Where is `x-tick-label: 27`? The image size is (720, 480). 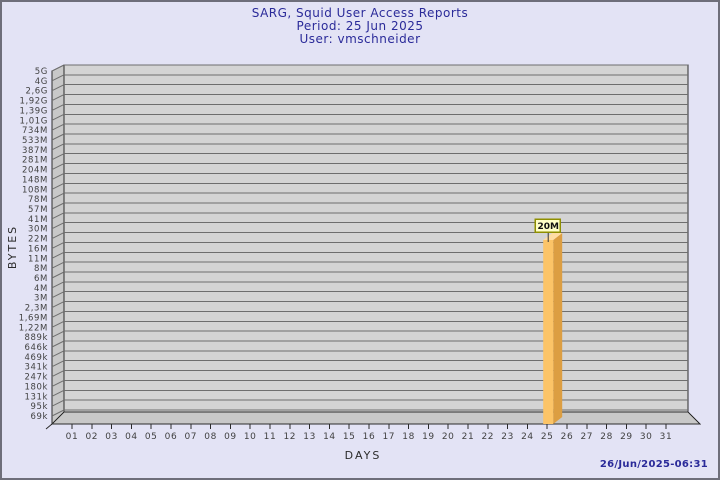
x-tick-label: 27 is located at coordinates (586, 437).